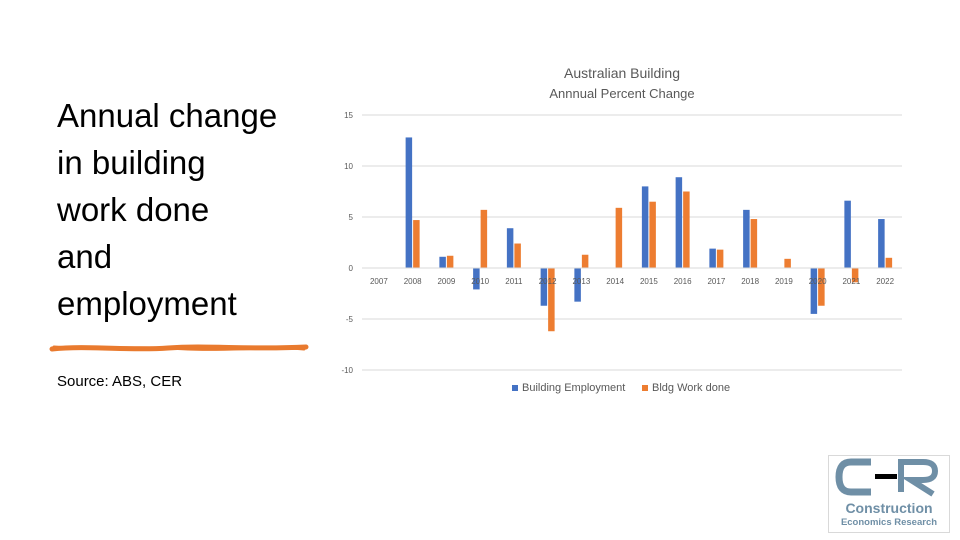  What do you see at coordinates (691, 388) in the screenshot?
I see `legend-label: Bldg Work done` at bounding box center [691, 388].